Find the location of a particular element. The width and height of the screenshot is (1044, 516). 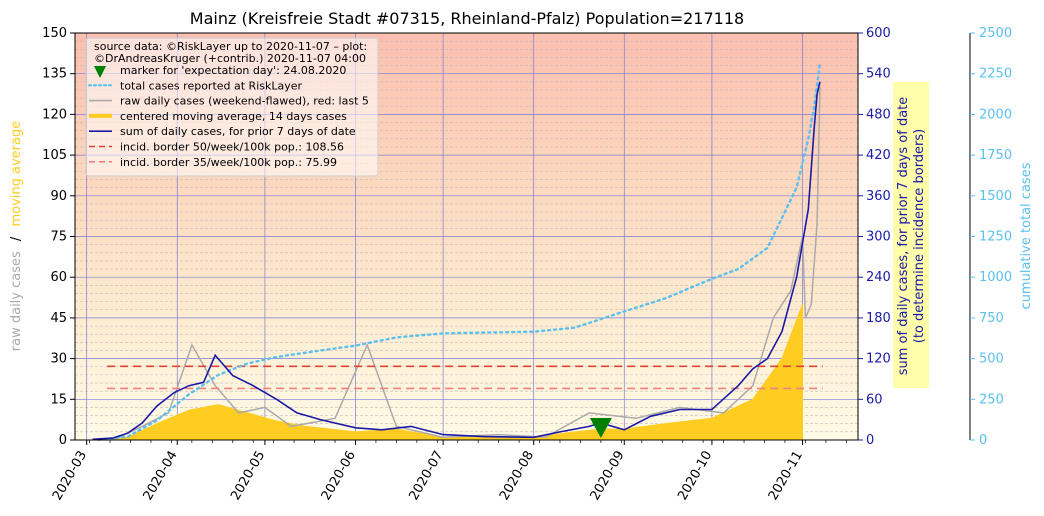

y-right1-tick-label: 480 is located at coordinates (878, 114).